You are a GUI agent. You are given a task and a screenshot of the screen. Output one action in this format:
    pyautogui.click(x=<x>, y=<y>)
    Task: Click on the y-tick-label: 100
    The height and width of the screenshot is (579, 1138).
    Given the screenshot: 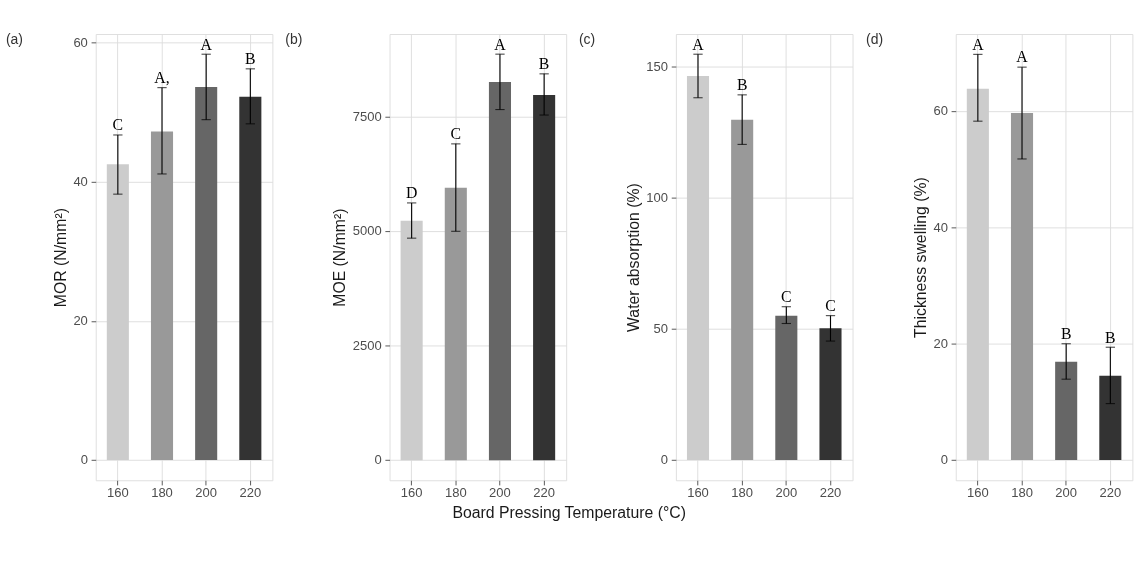 What is the action you would take?
    pyautogui.click(x=657, y=198)
    